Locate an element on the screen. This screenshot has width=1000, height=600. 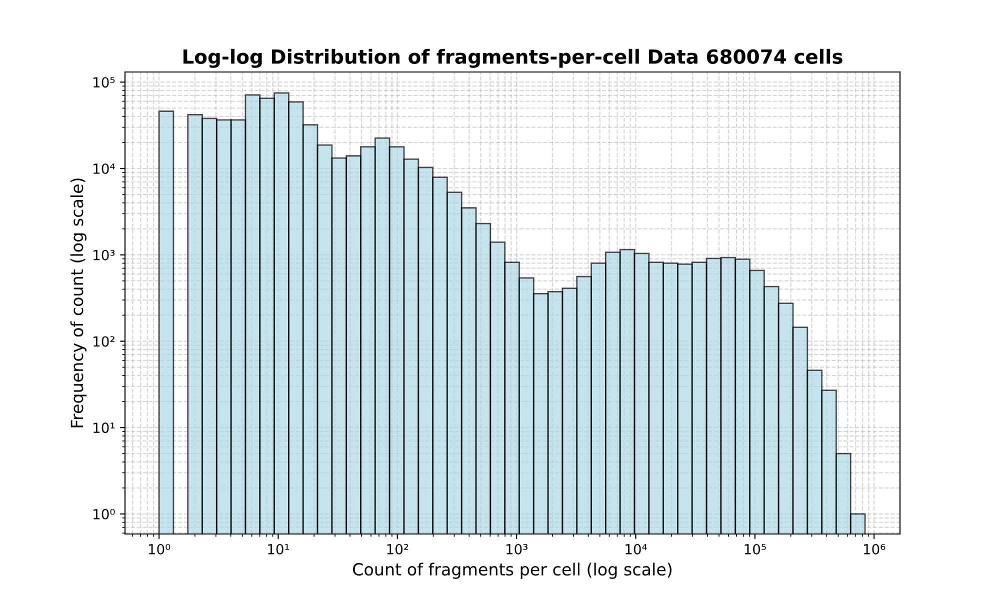
x-tick-label: 10³ is located at coordinates (517, 549).